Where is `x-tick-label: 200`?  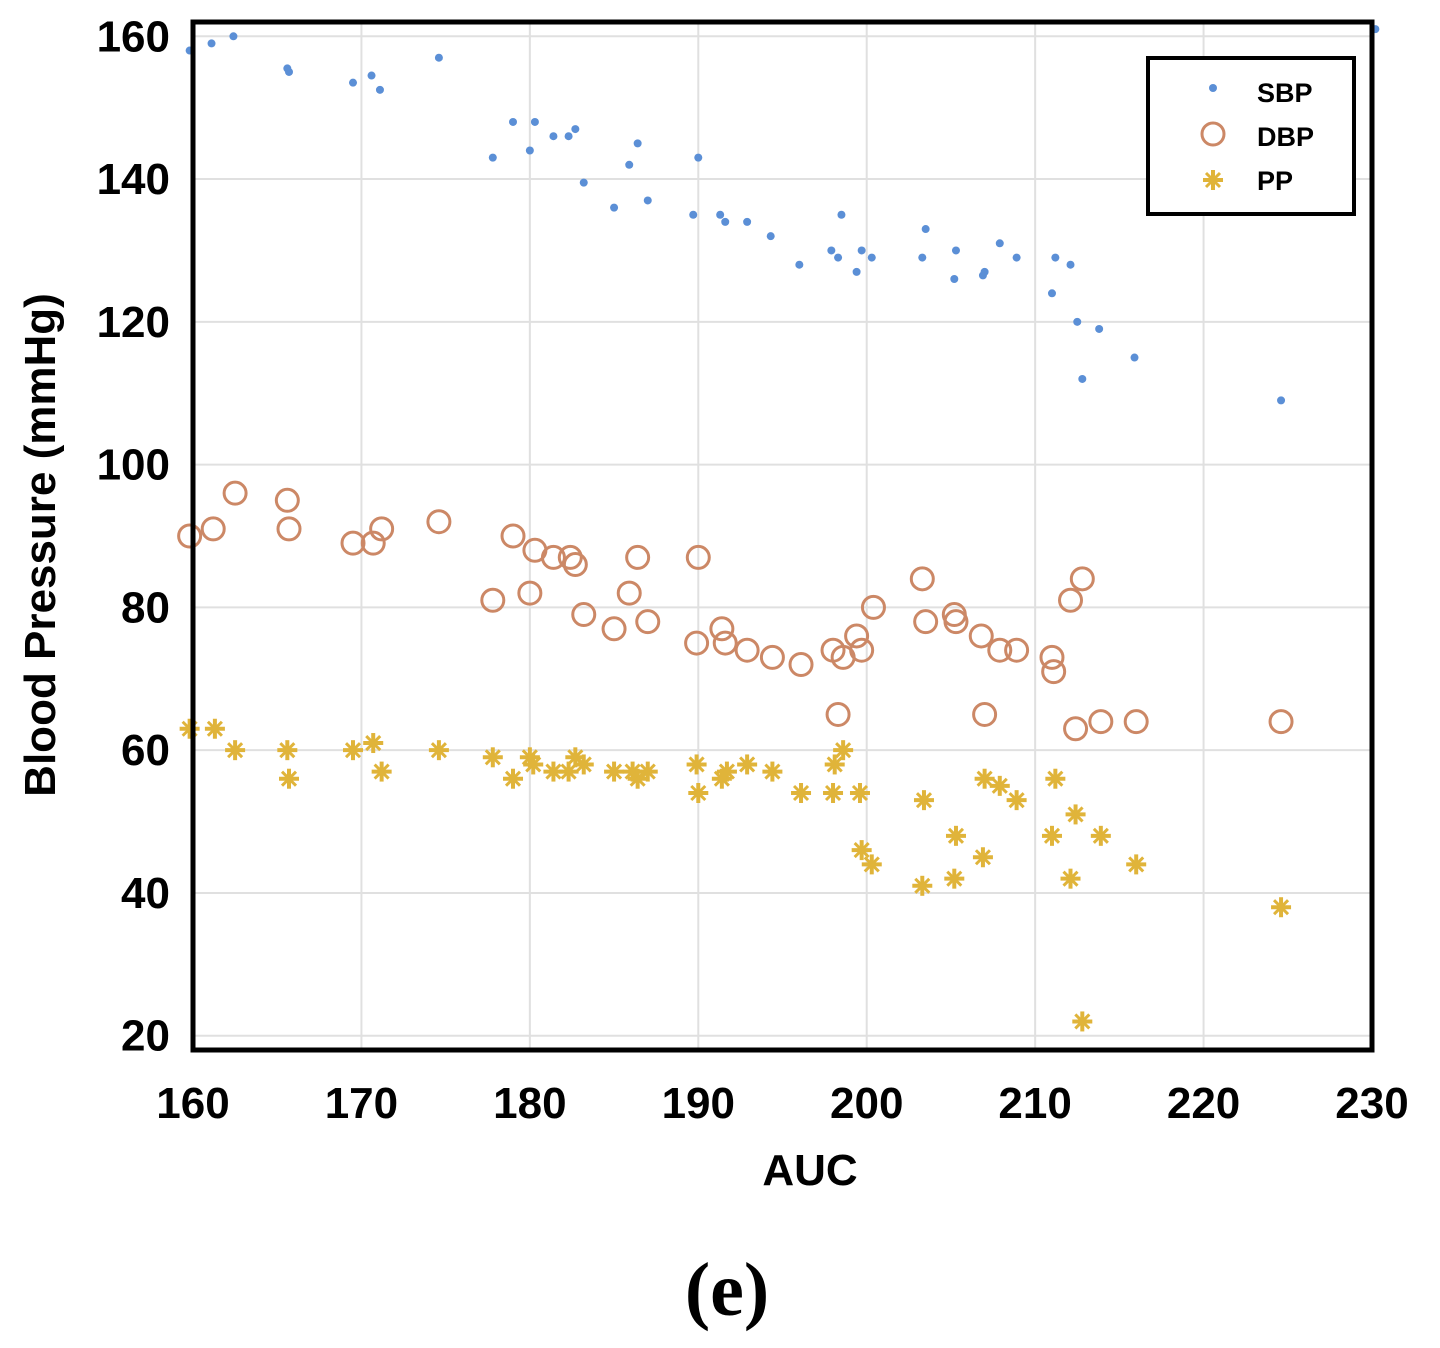 x-tick-label: 200 is located at coordinates (866, 1103).